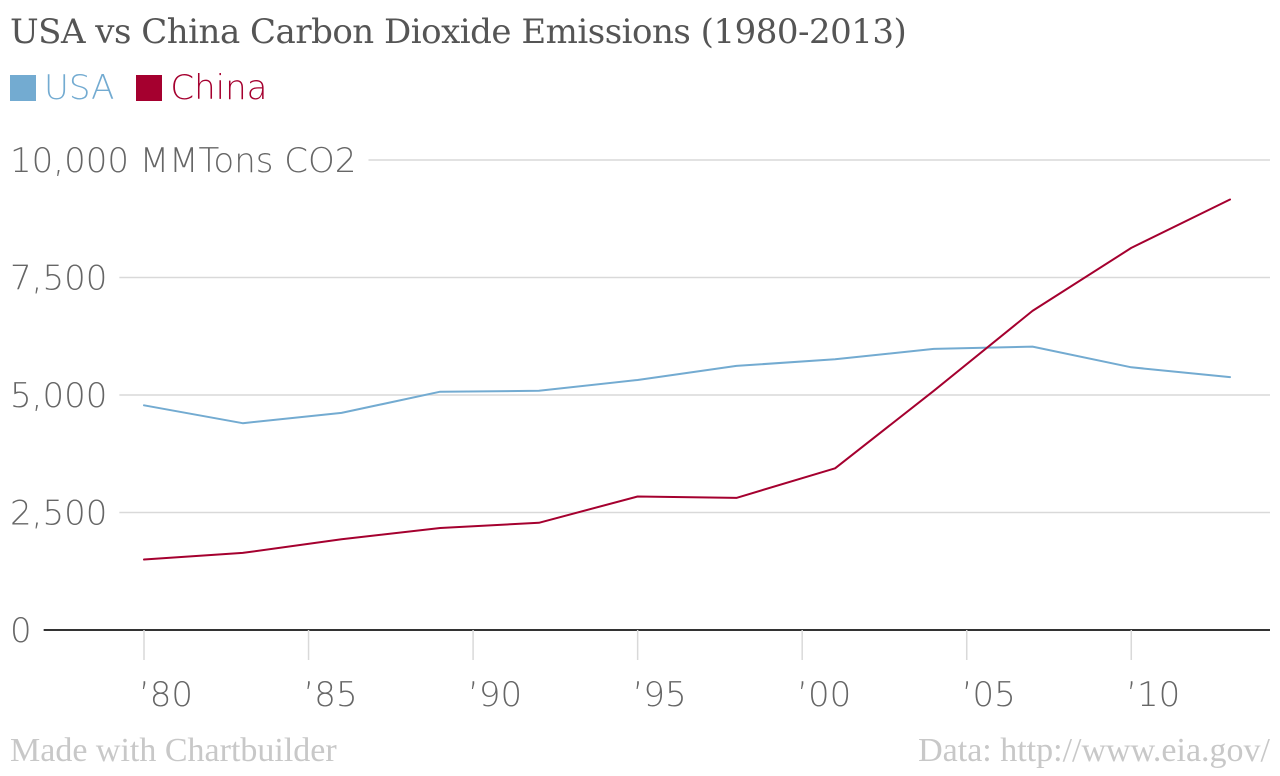 The image size is (1280, 776). I want to click on legend-item-china: China, so click(201, 88).